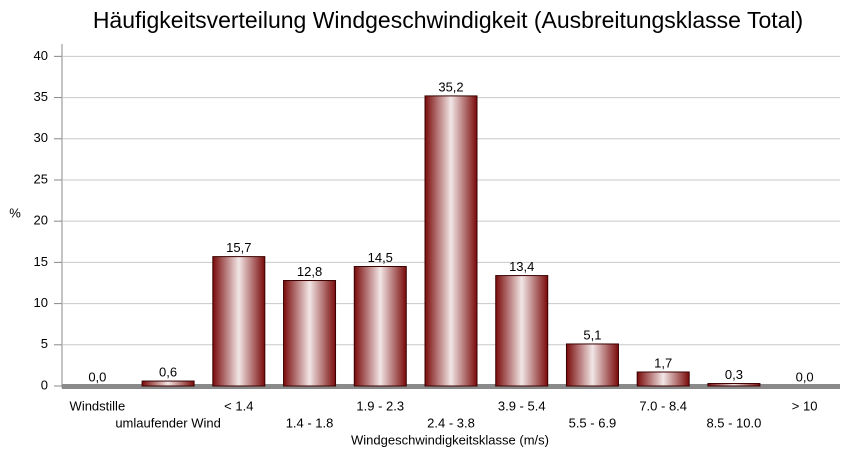 This screenshot has width=846, height=454. Describe the element at coordinates (44, 343) in the screenshot. I see `y-tick-label: 5` at that location.